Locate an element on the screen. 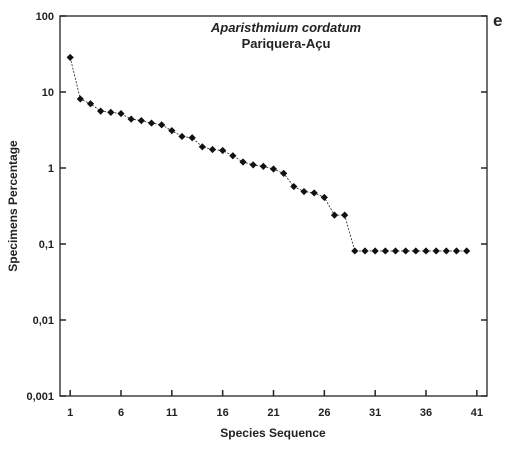 This screenshot has width=513, height=450. x-axis-title: Species Sequence is located at coordinates (273, 433).